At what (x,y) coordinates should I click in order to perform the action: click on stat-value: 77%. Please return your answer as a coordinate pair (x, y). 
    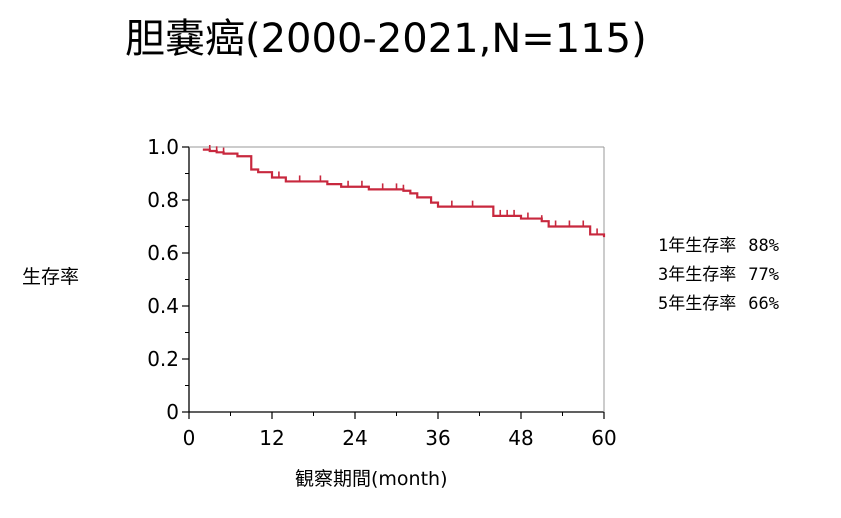
    Looking at the image, I should click on (763, 275).